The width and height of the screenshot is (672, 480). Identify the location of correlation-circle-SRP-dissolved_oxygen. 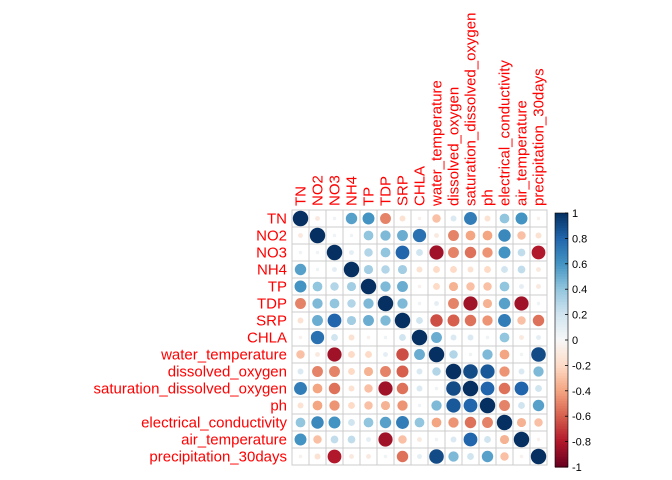
(453, 320).